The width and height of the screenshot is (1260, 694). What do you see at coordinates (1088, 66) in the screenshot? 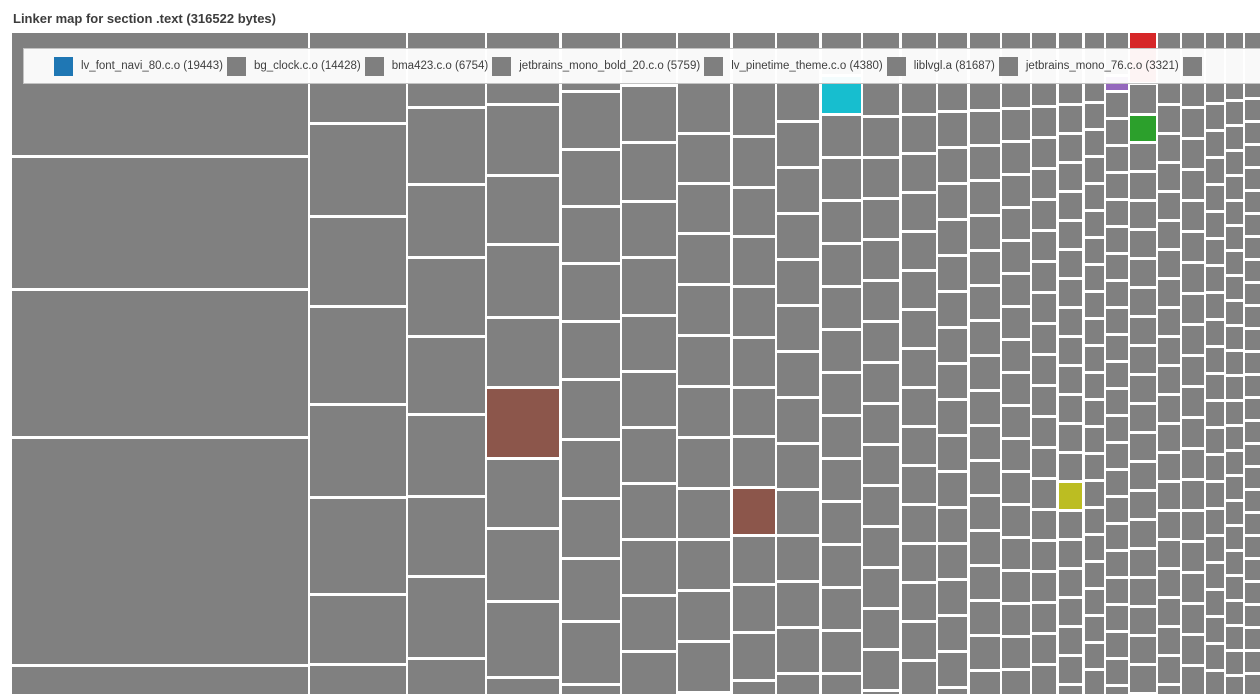
I see `legend-item: jetbrains_mono_76.c.o (3321)` at bounding box center [1088, 66].